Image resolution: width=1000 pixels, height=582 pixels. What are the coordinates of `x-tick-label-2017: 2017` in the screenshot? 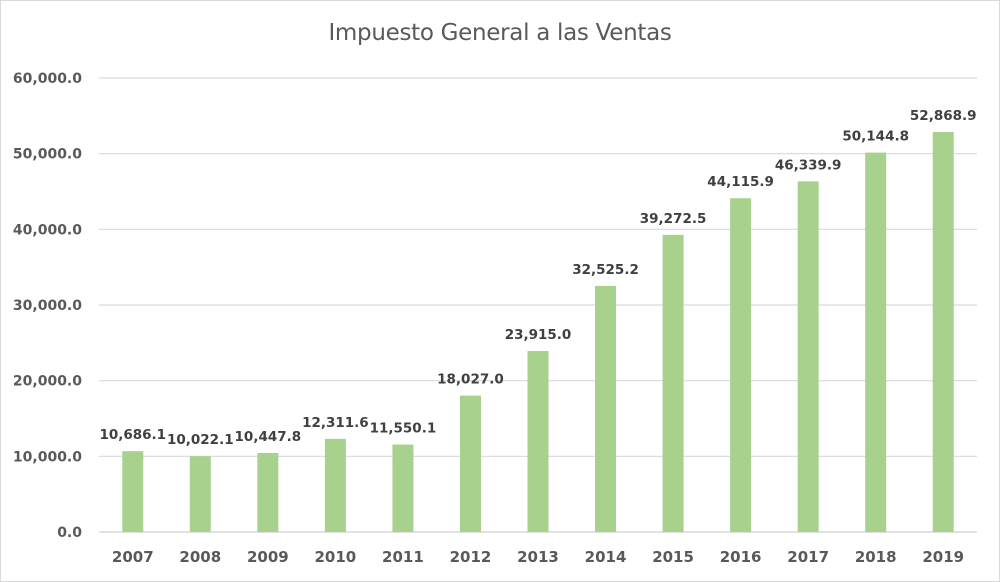 It's located at (808, 557).